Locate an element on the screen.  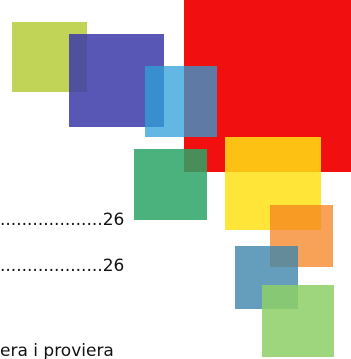
toc-text: era i proviera is located at coordinates (57, 350).